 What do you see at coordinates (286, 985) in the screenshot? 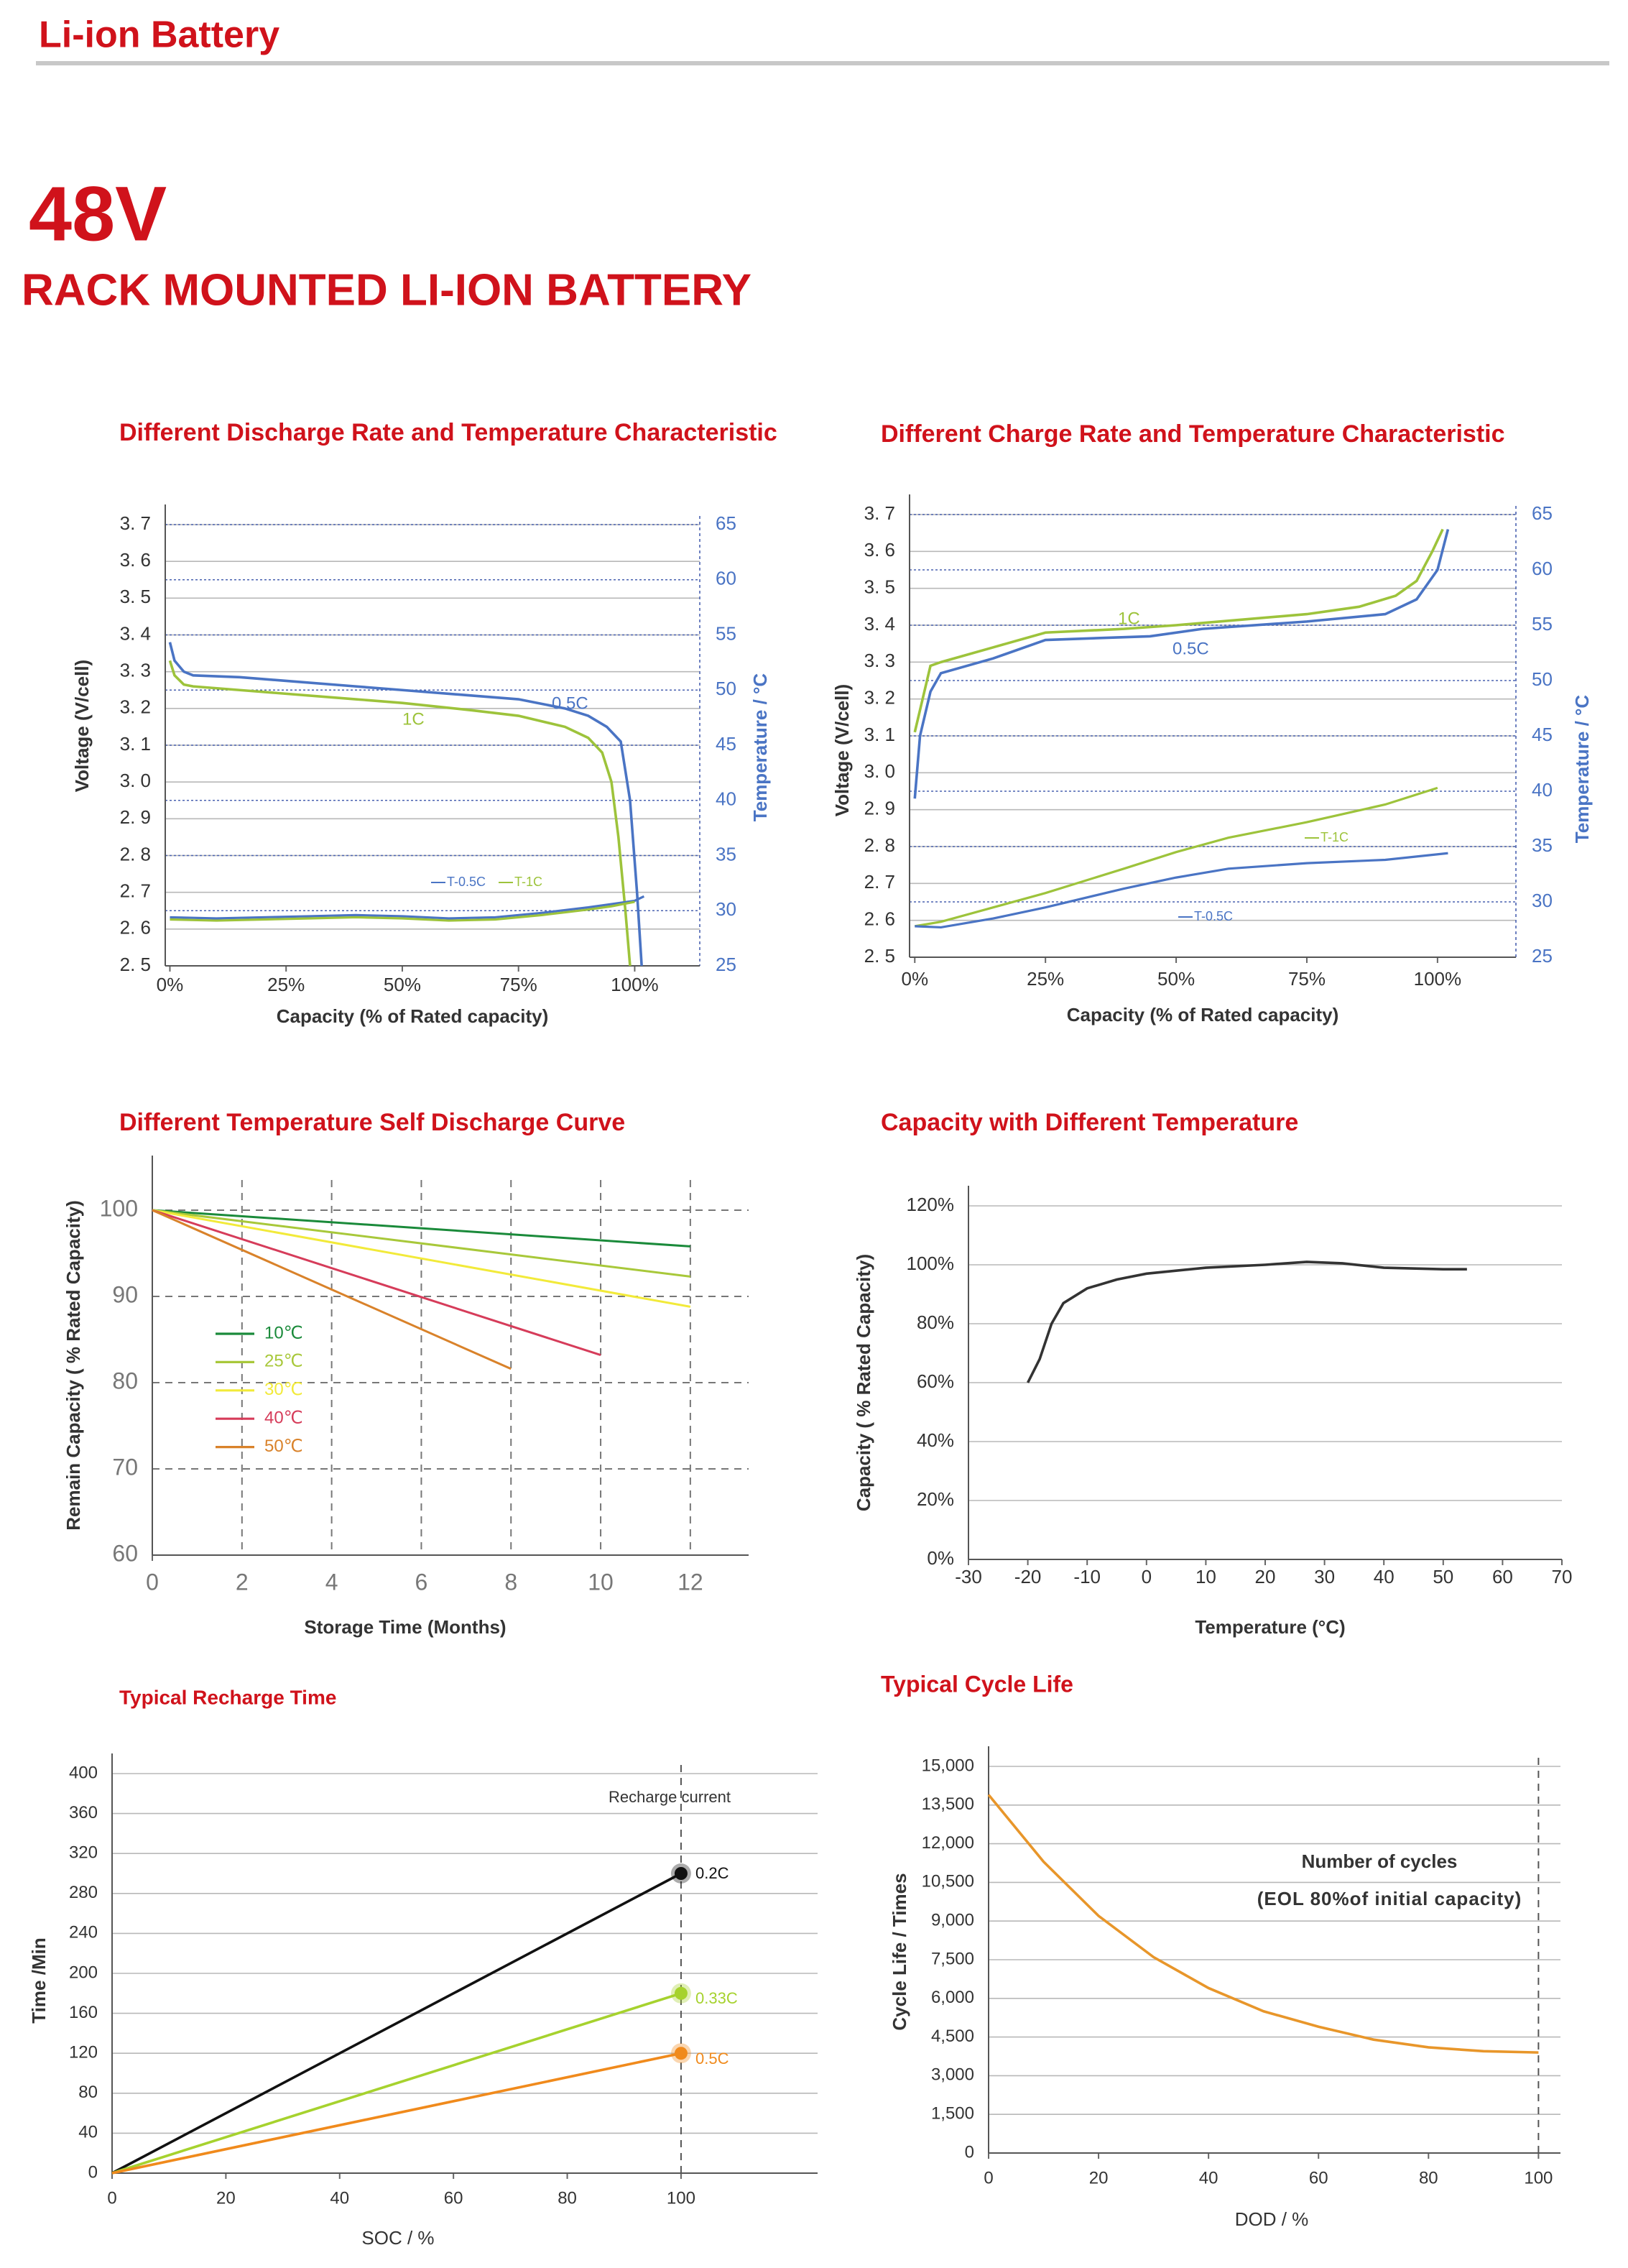
I see `x-tick-label: 25%` at bounding box center [286, 985].